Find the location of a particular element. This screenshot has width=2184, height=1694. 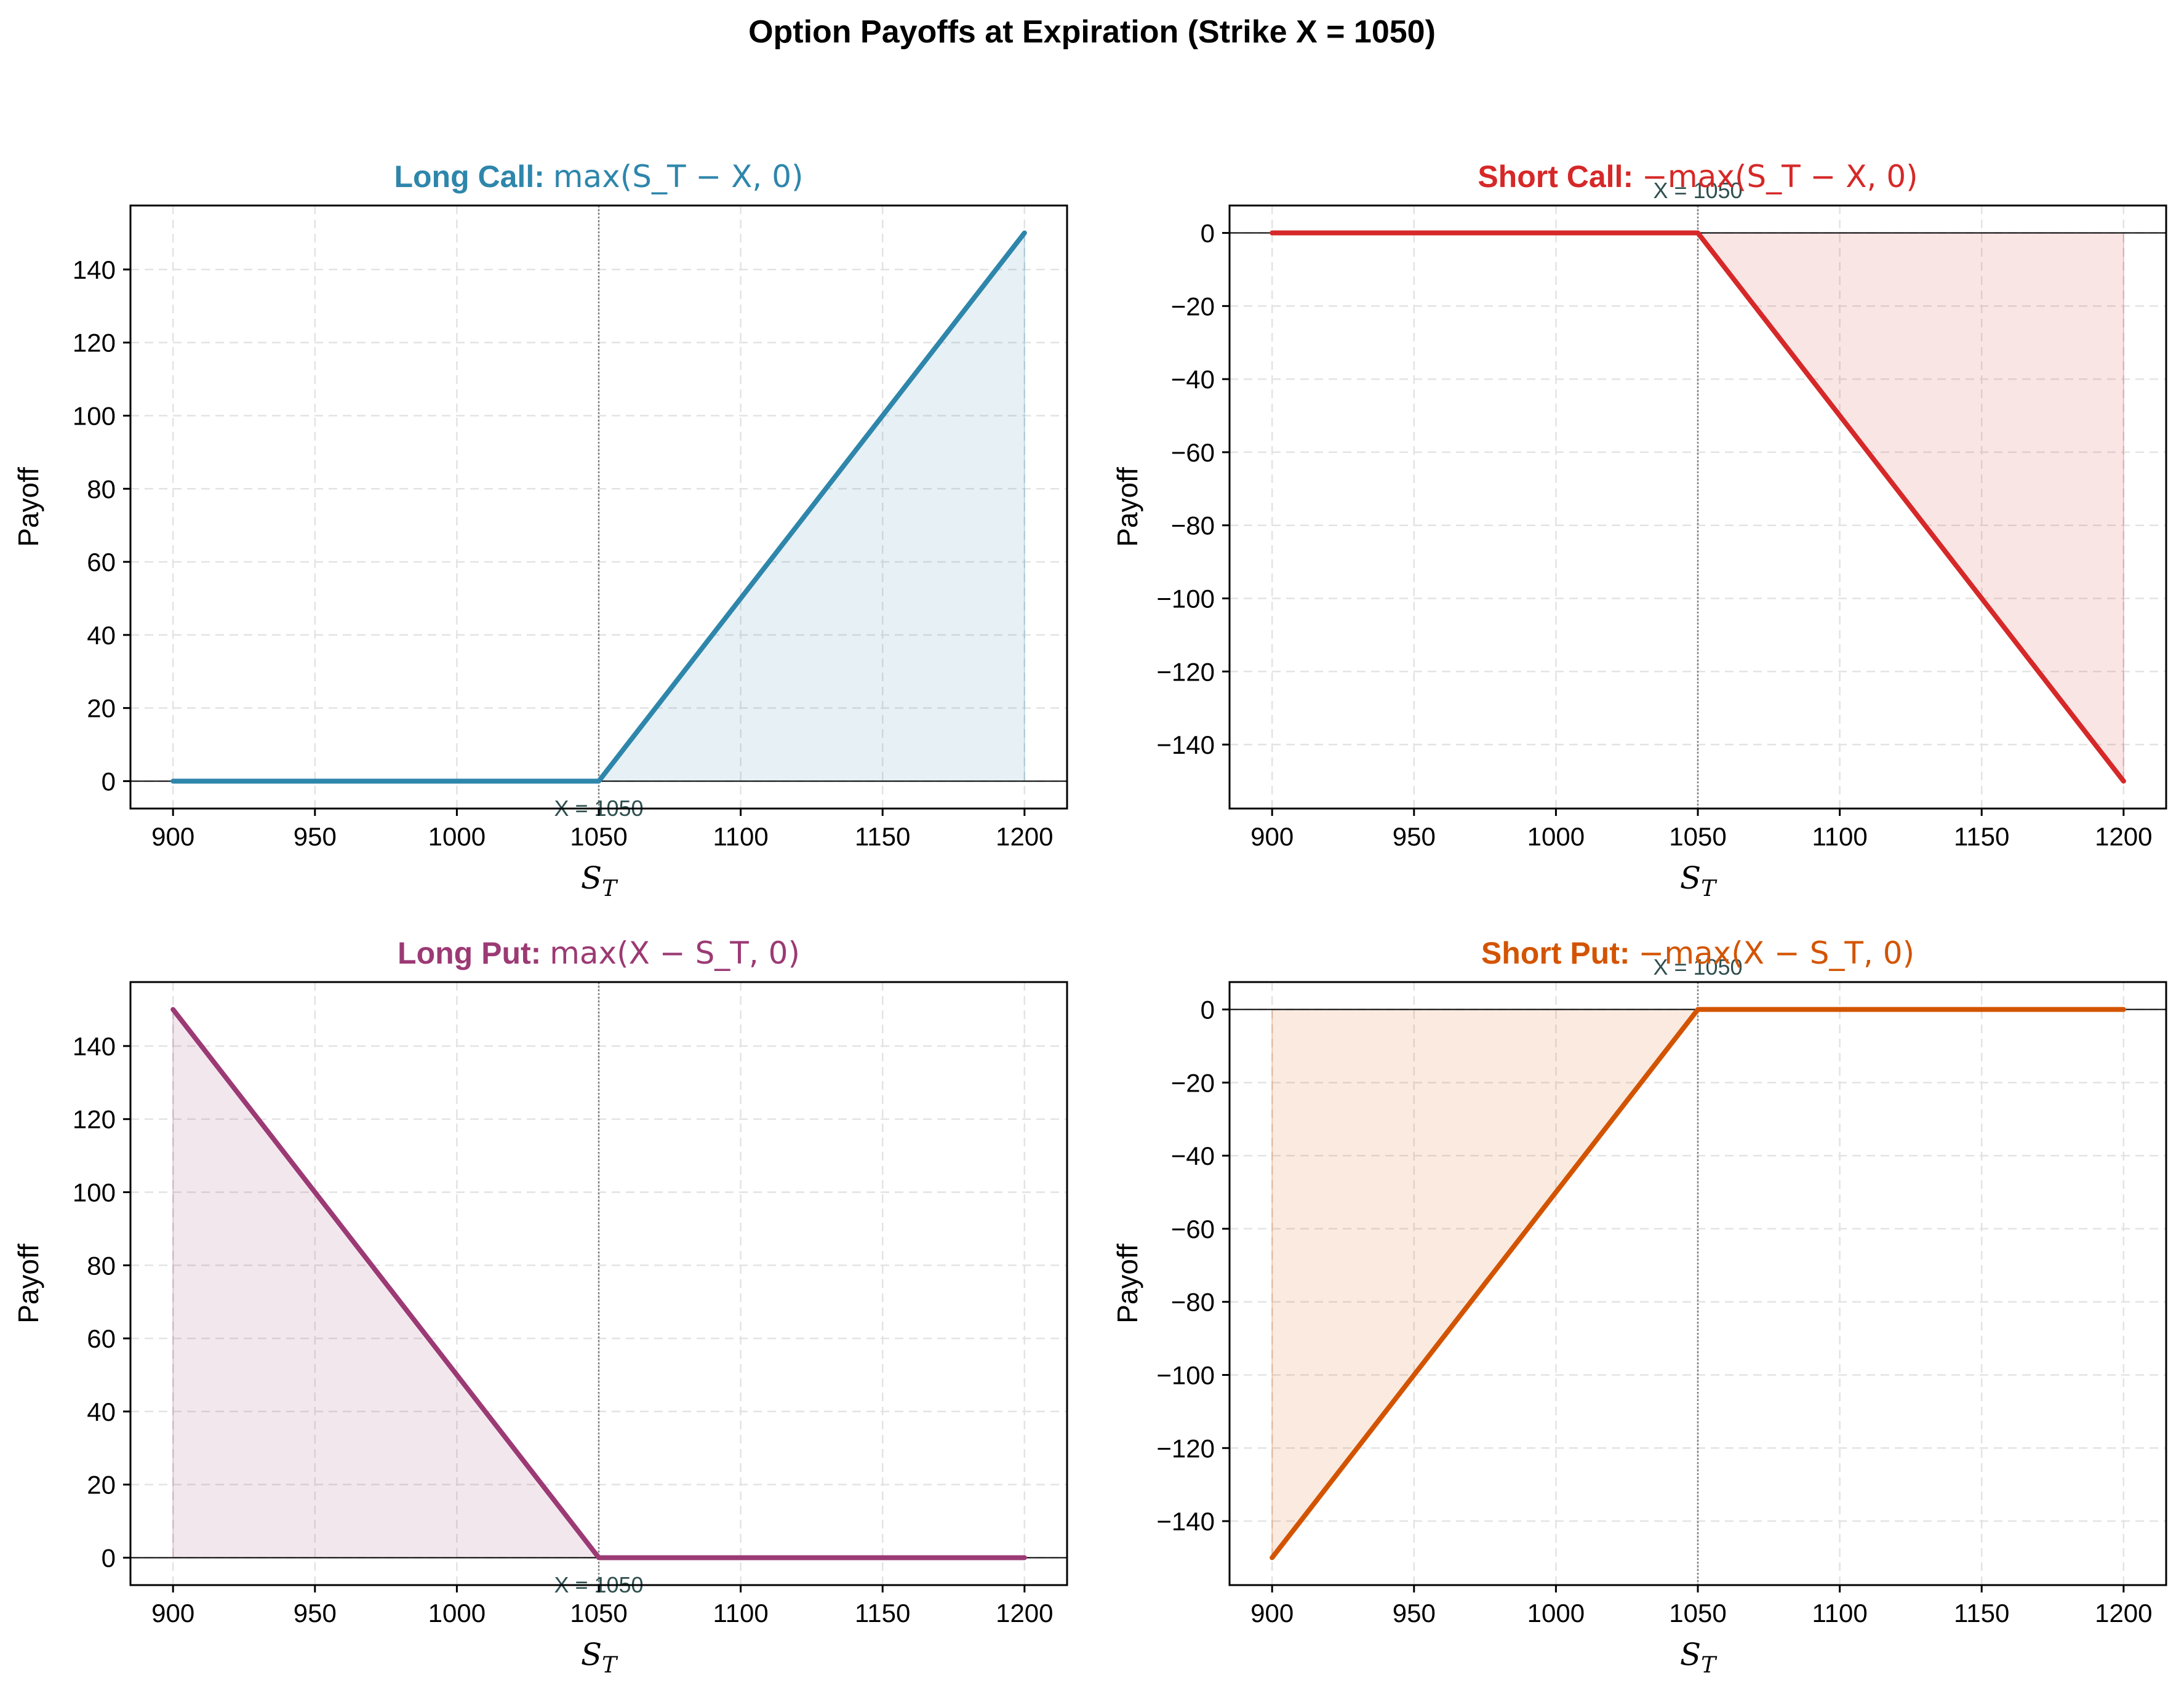

subplot-title-bold: Short Call: is located at coordinates (1560, 176).